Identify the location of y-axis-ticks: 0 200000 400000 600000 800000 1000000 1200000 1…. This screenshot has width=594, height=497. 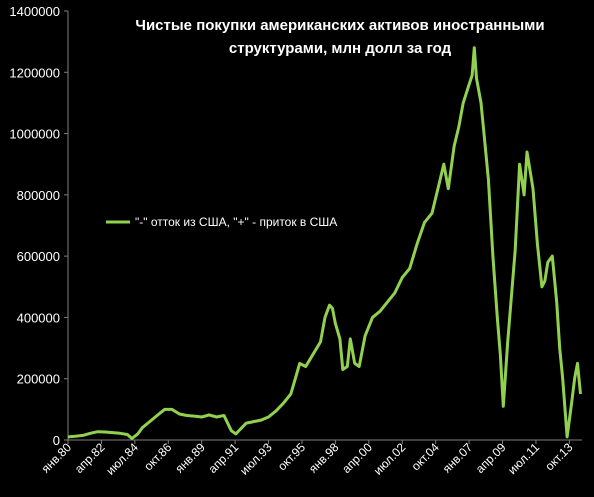
(38, 226).